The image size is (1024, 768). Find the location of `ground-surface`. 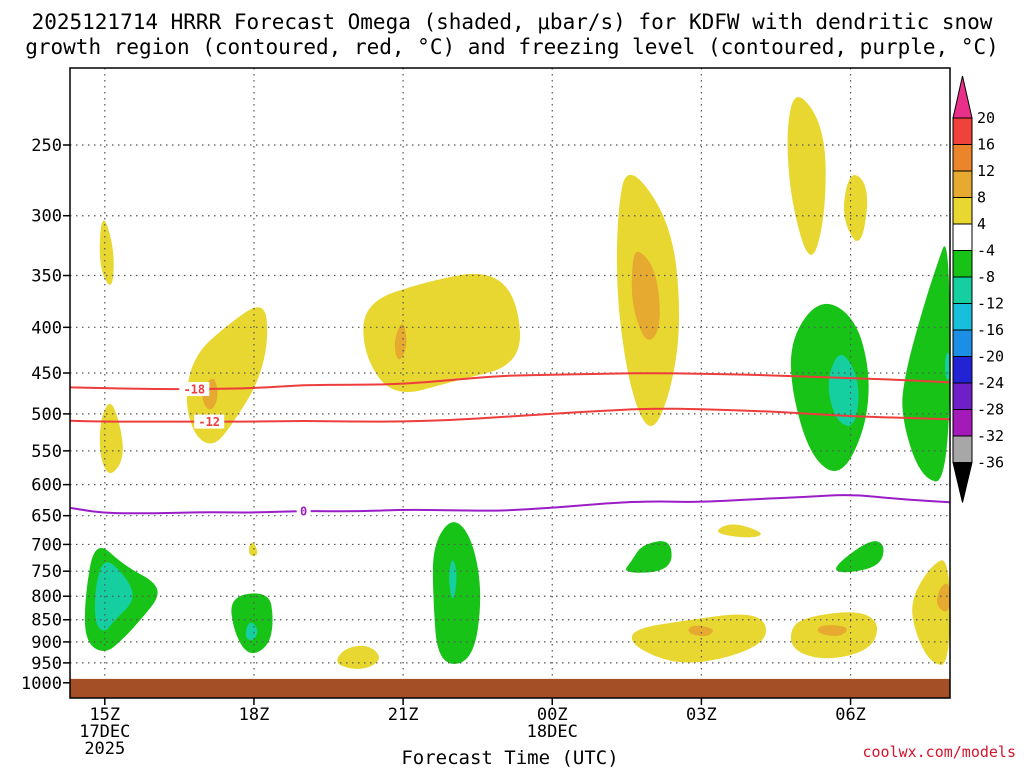

ground-surface is located at coordinates (510, 688).